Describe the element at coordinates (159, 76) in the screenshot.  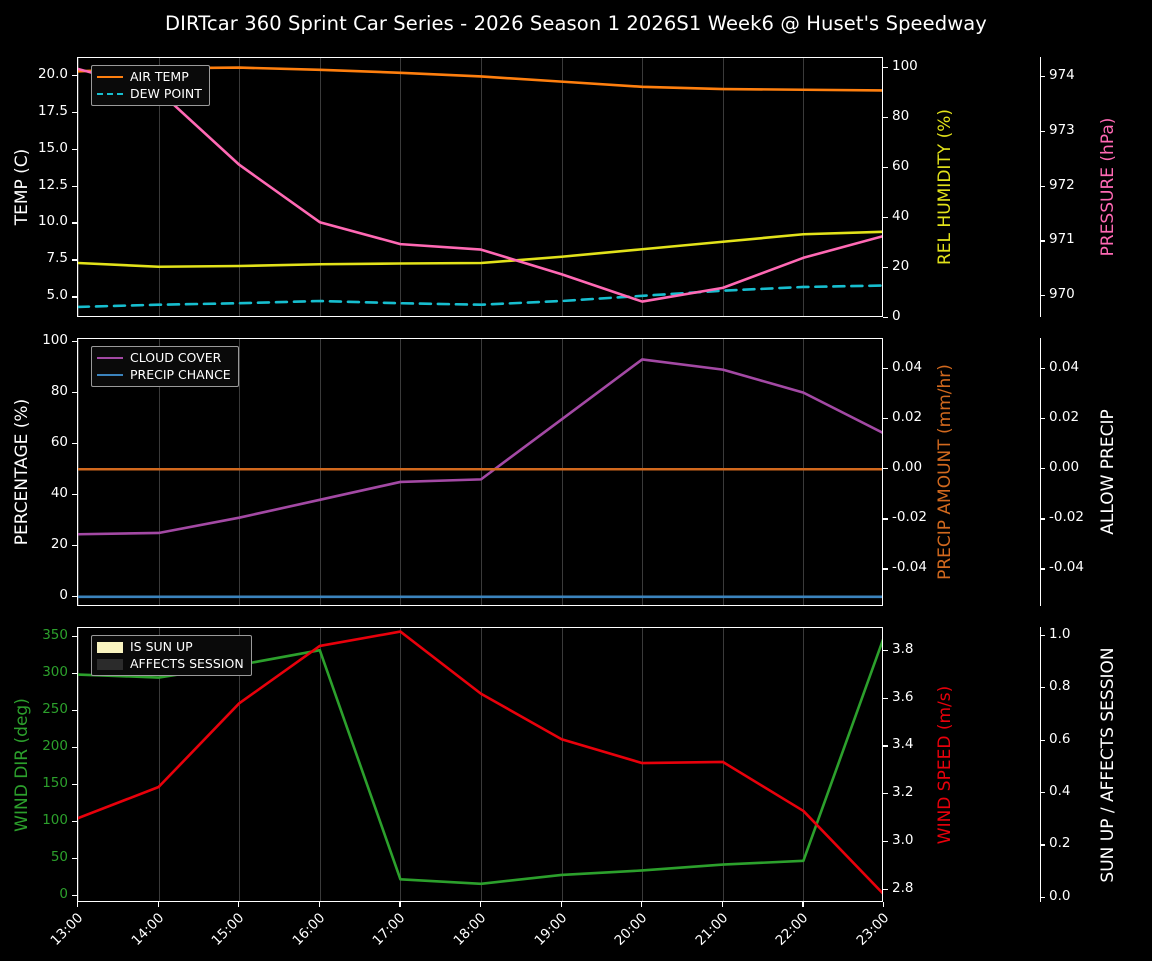
I see `legend-label: AIR TEMP` at that location.